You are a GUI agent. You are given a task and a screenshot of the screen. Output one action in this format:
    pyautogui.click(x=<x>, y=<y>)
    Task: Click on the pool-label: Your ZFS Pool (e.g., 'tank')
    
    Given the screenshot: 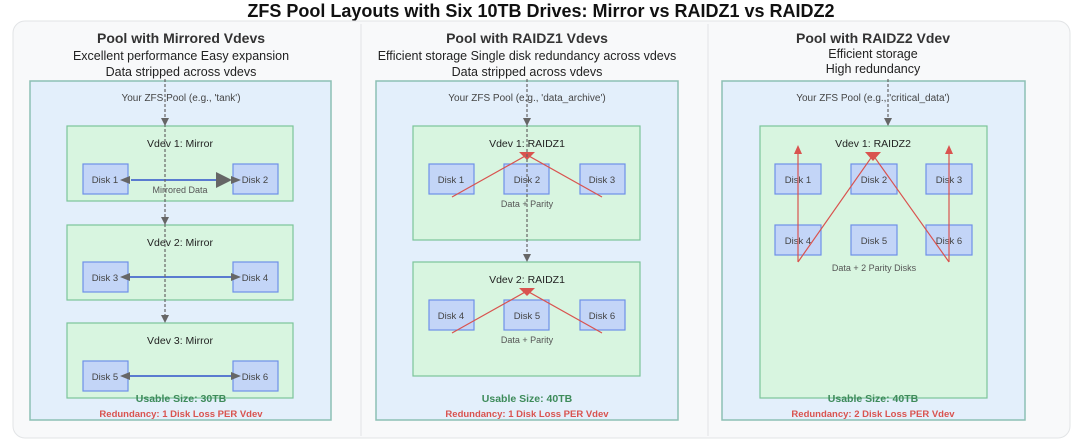 What is the action you would take?
    pyautogui.click(x=180, y=98)
    